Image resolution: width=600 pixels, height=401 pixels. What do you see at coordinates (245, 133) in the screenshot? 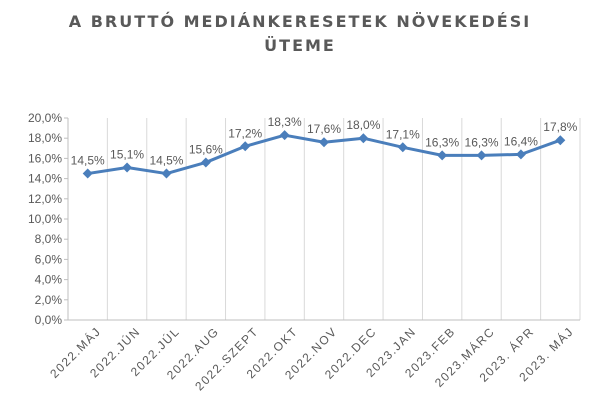
I see `data-label: 17,2%` at bounding box center [245, 133].